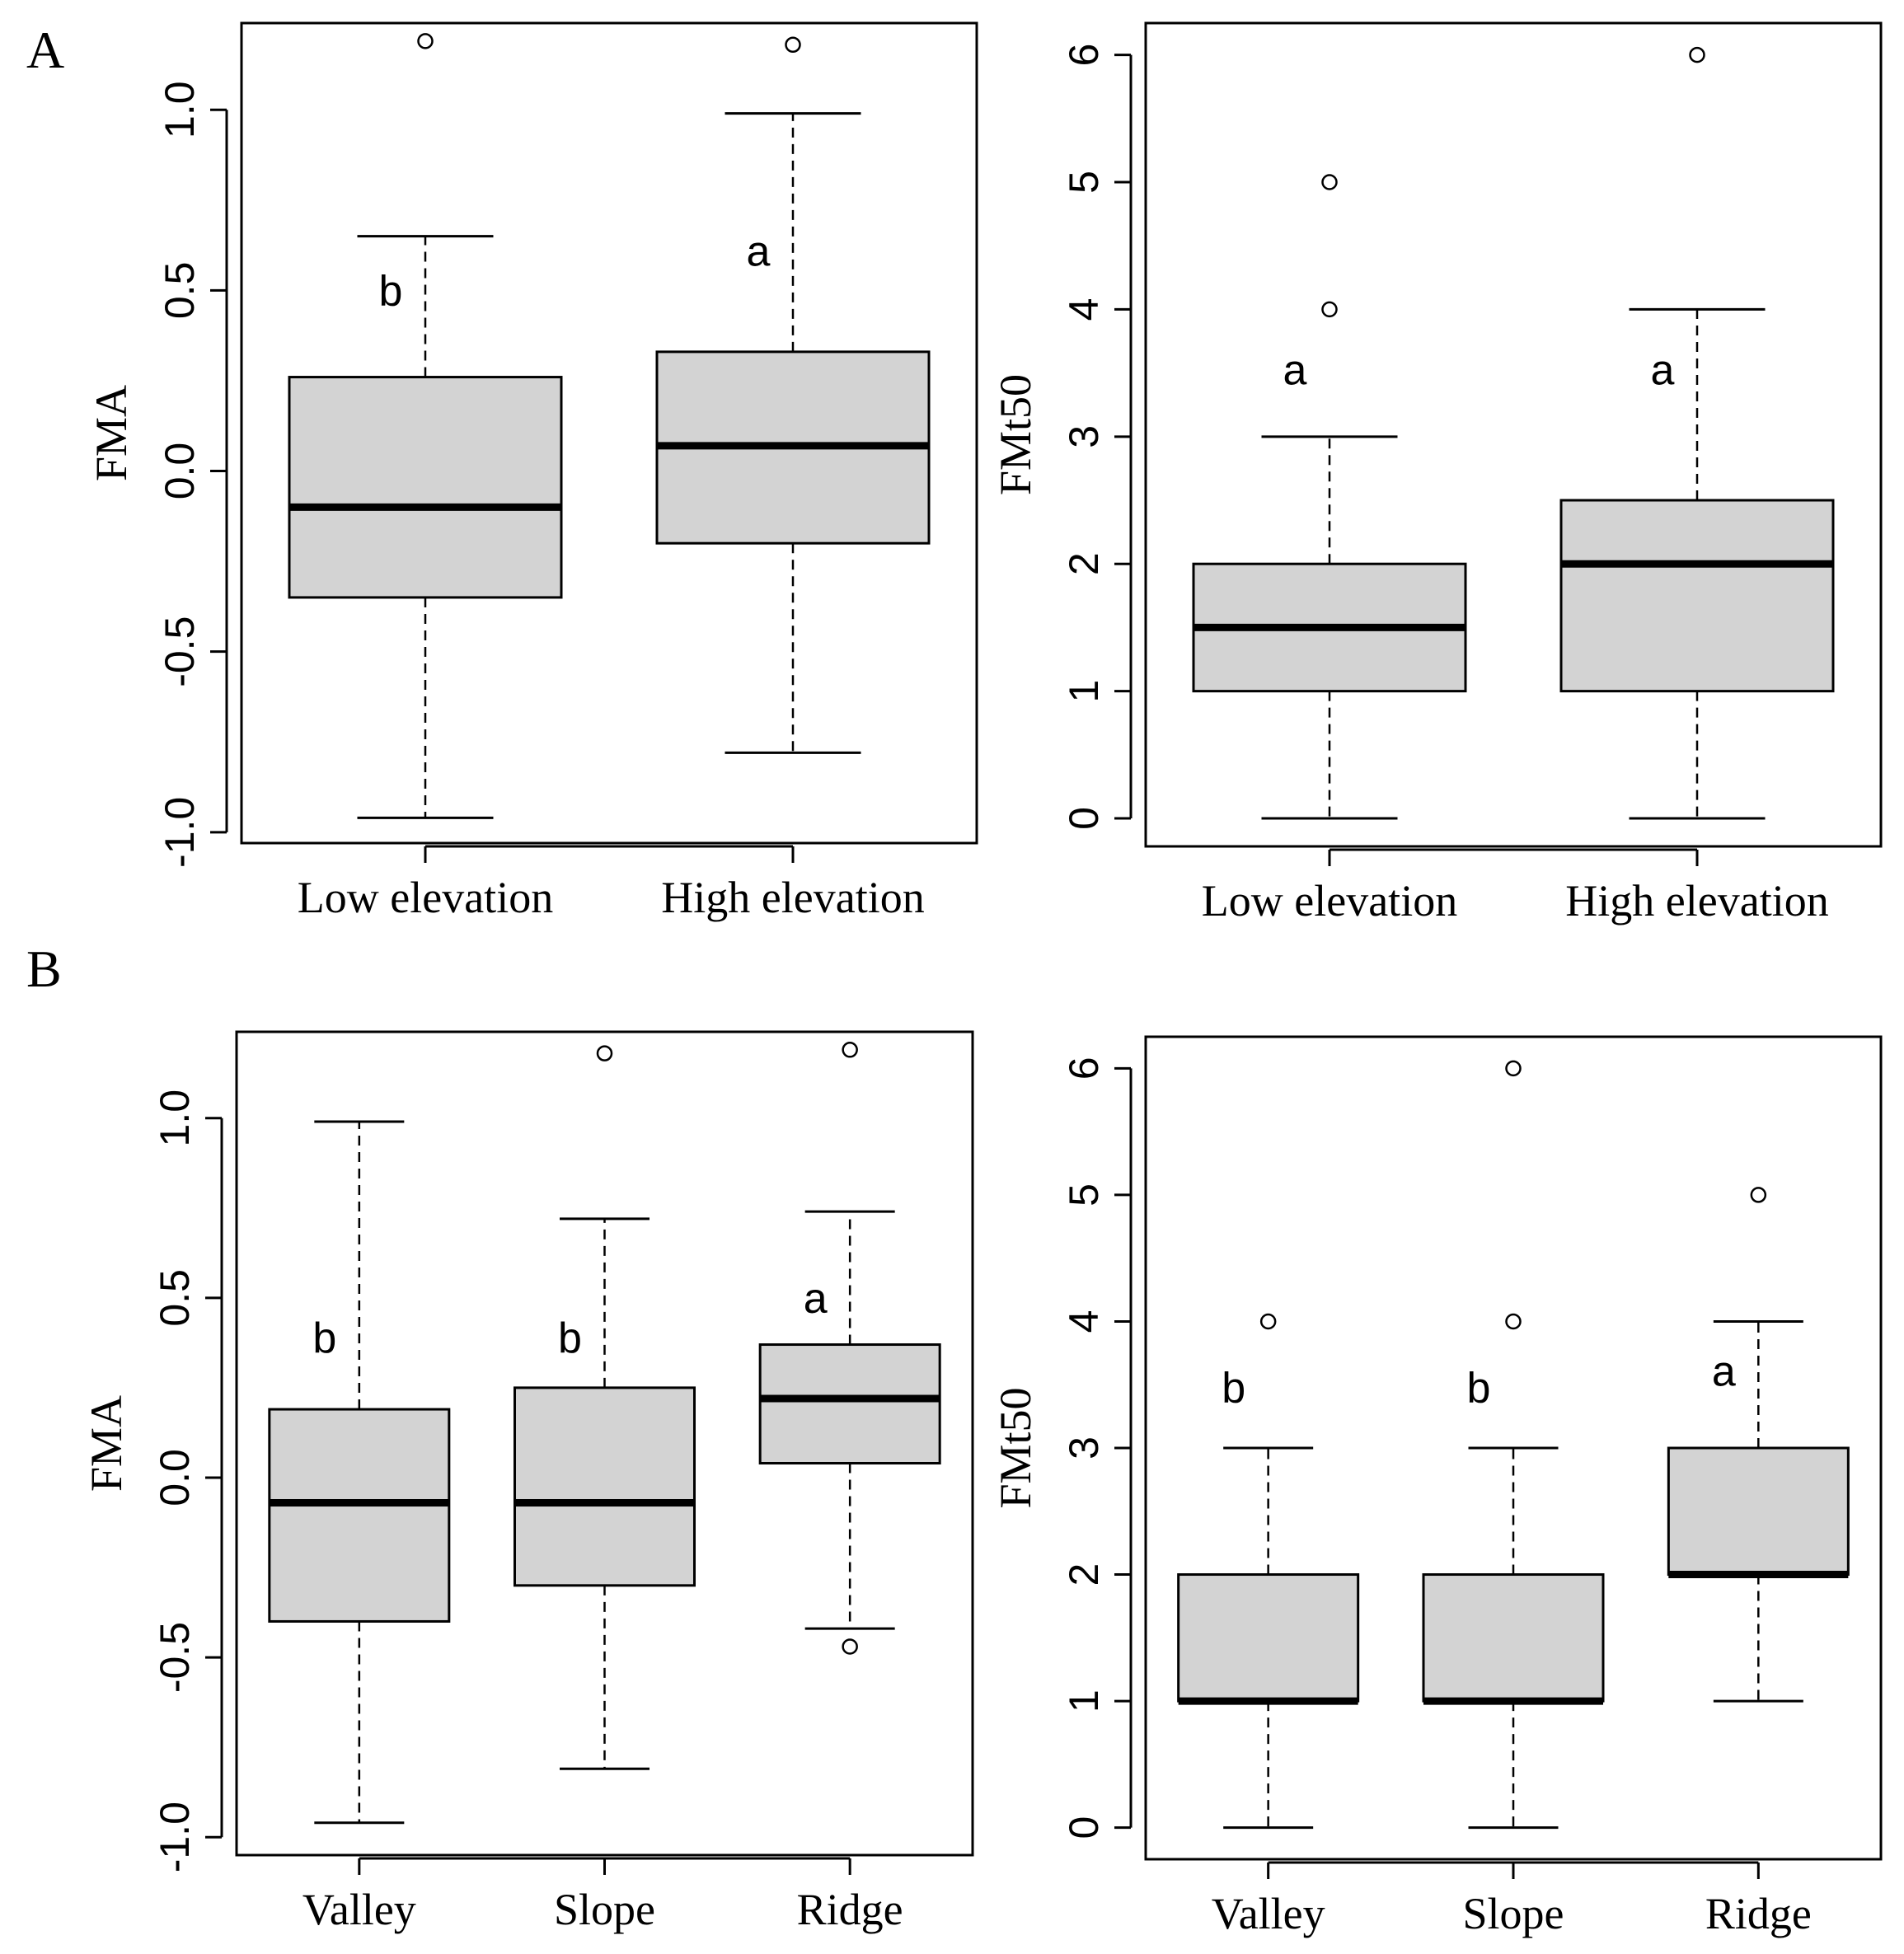 The image size is (1904, 1954). What do you see at coordinates (44, 969) in the screenshot?
I see `panel-label-b: B` at bounding box center [44, 969].